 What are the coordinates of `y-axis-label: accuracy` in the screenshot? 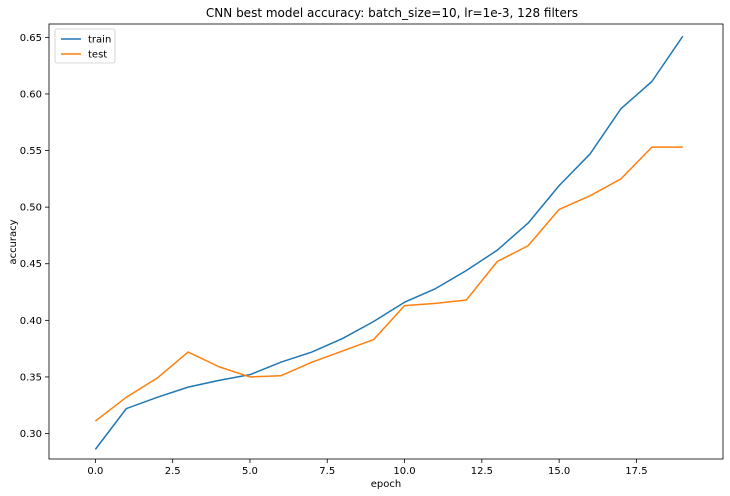 It's located at (13, 241).